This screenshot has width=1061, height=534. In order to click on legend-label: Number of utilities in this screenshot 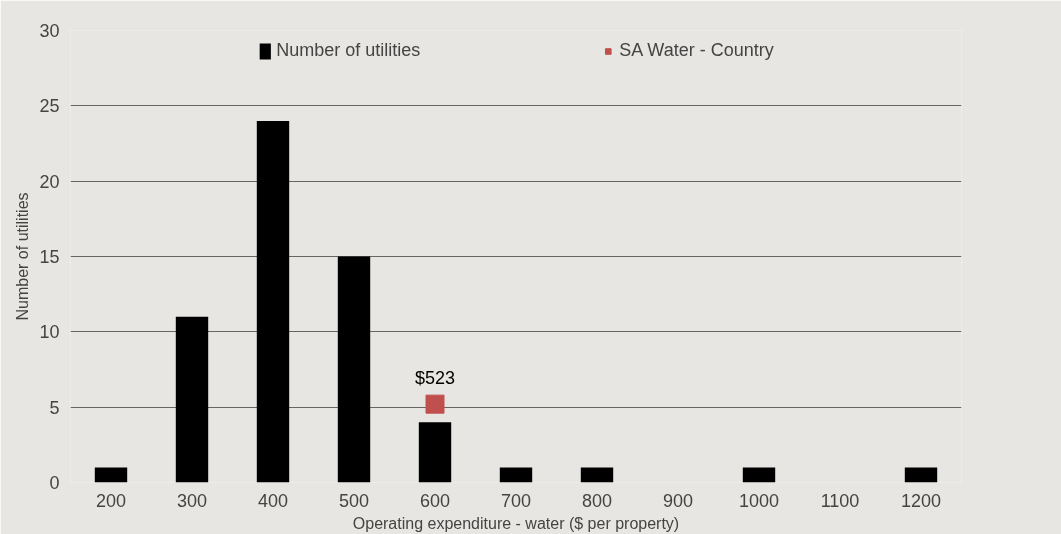, I will do `click(348, 50)`.